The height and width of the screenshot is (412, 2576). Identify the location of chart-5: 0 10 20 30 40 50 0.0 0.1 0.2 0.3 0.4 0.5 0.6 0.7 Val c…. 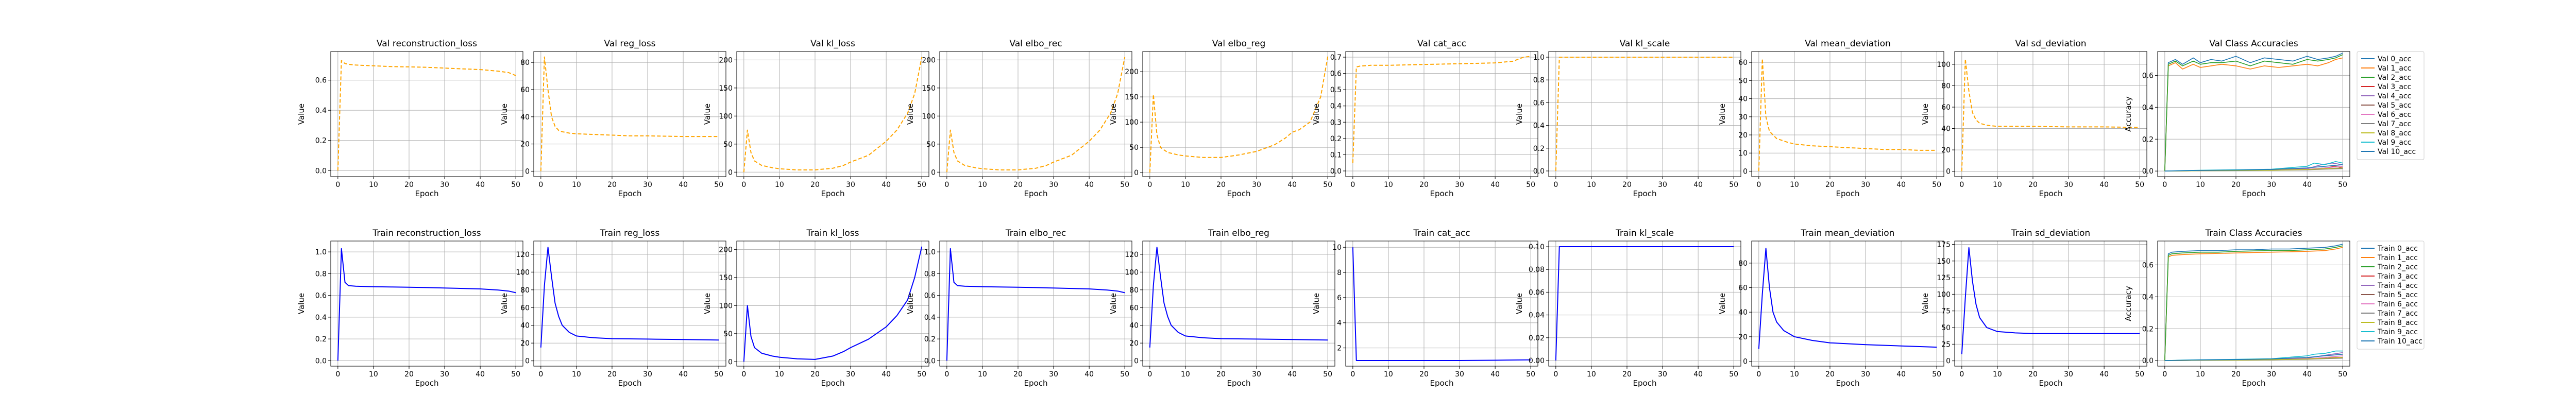
(1425, 119).